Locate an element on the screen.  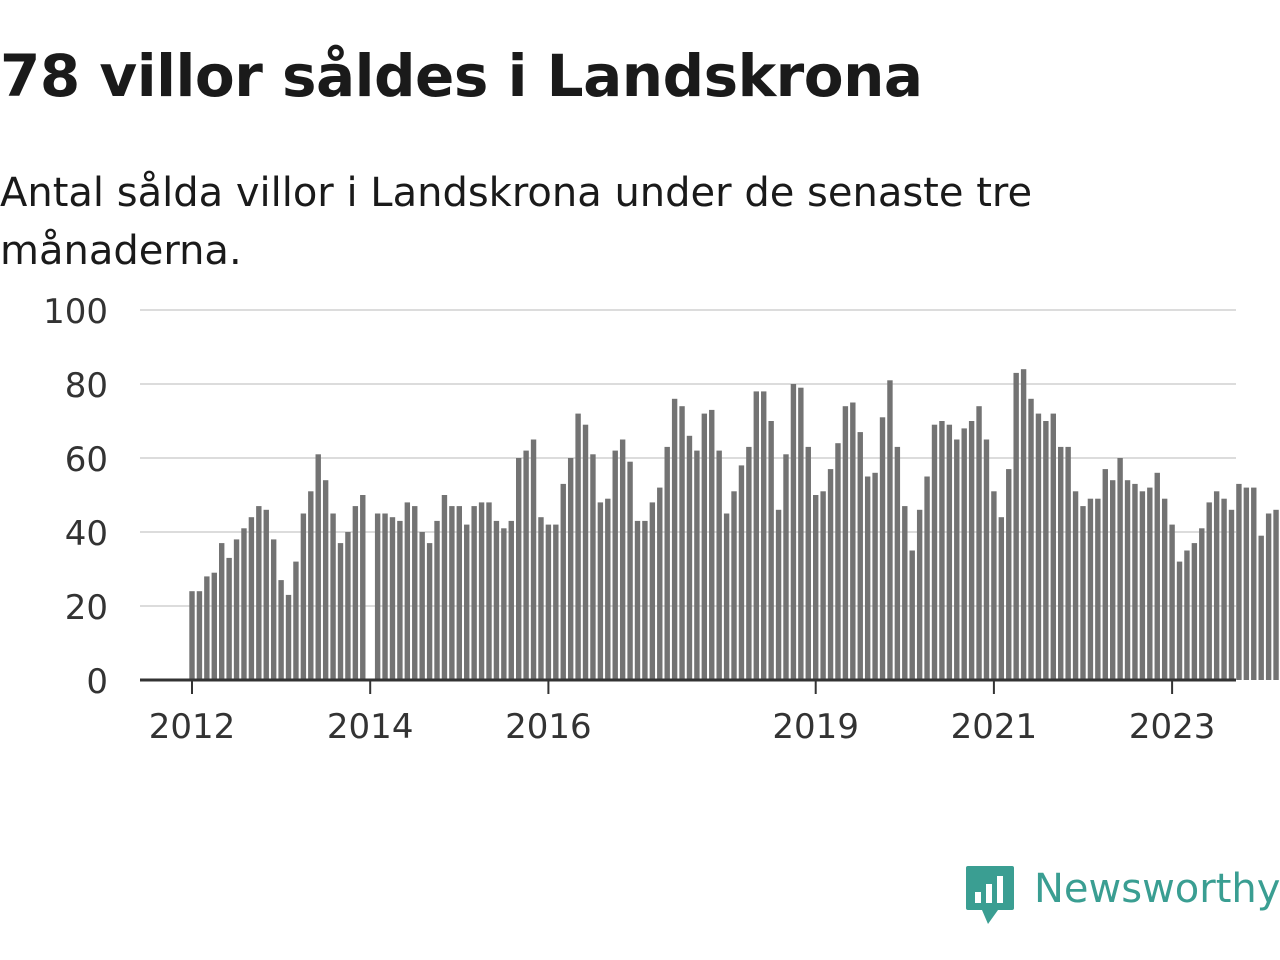
x-tick-label: 2019 is located at coordinates (815, 727).